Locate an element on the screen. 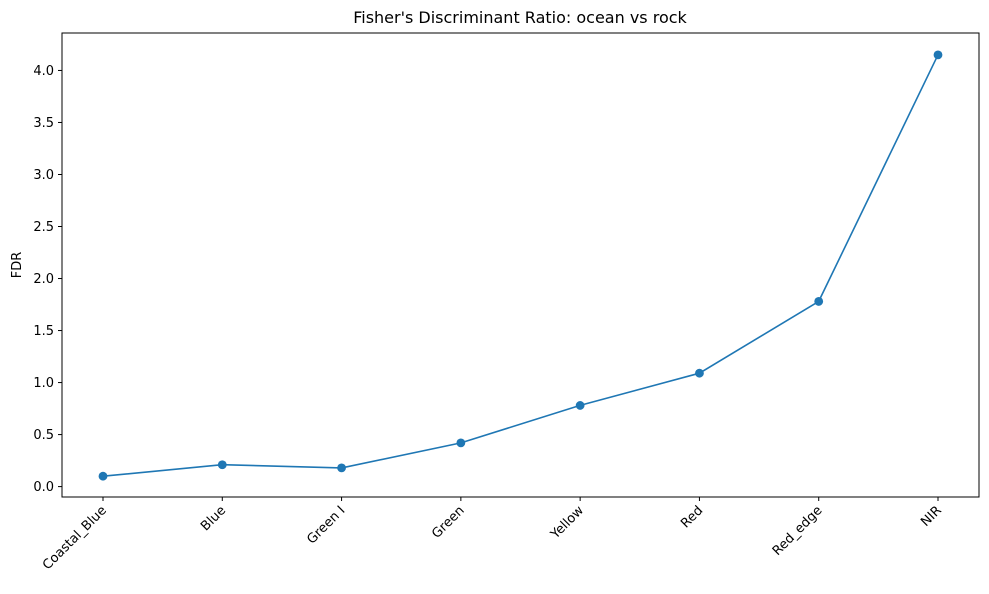  y-axis-label: FDR is located at coordinates (17, 265).